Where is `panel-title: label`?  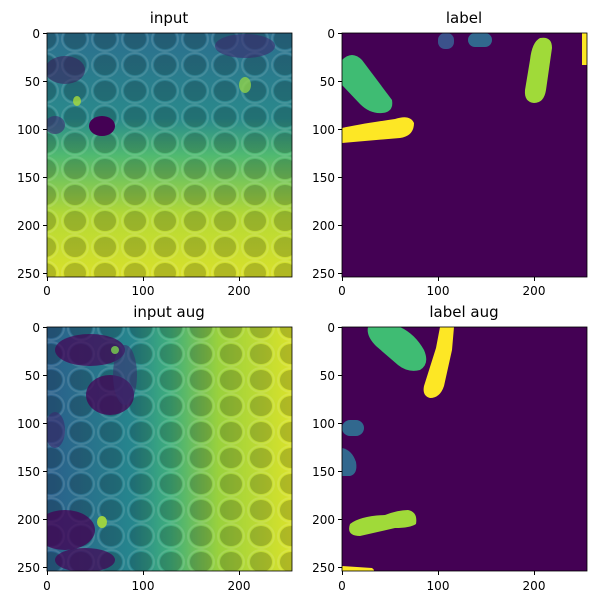
panel-title: label is located at coordinates (464, 18).